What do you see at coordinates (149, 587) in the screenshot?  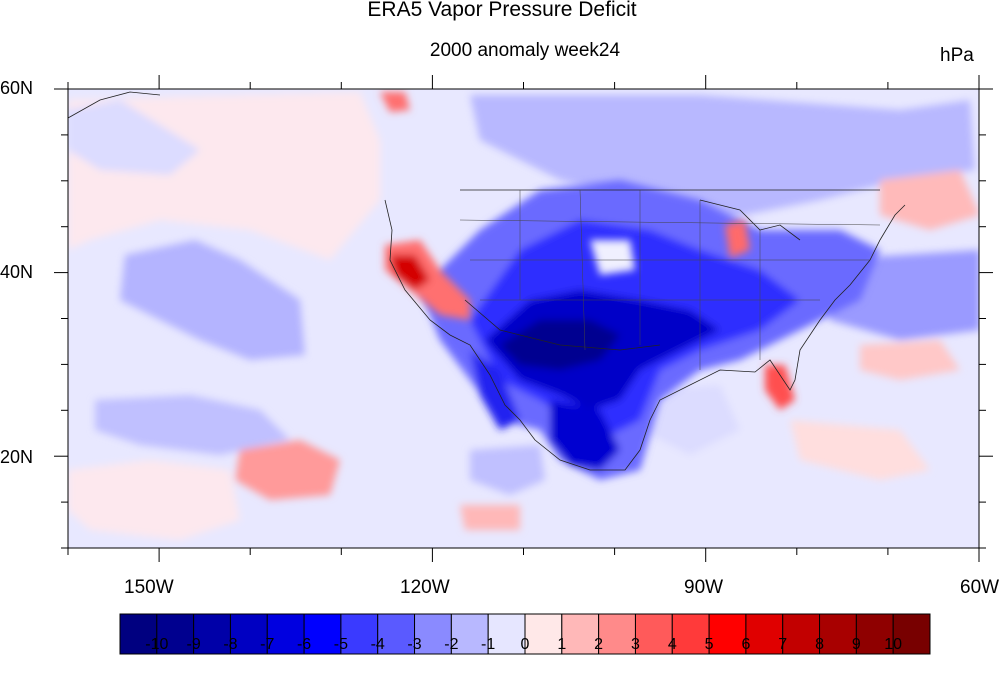 I see `lon-label-150w: 150W` at bounding box center [149, 587].